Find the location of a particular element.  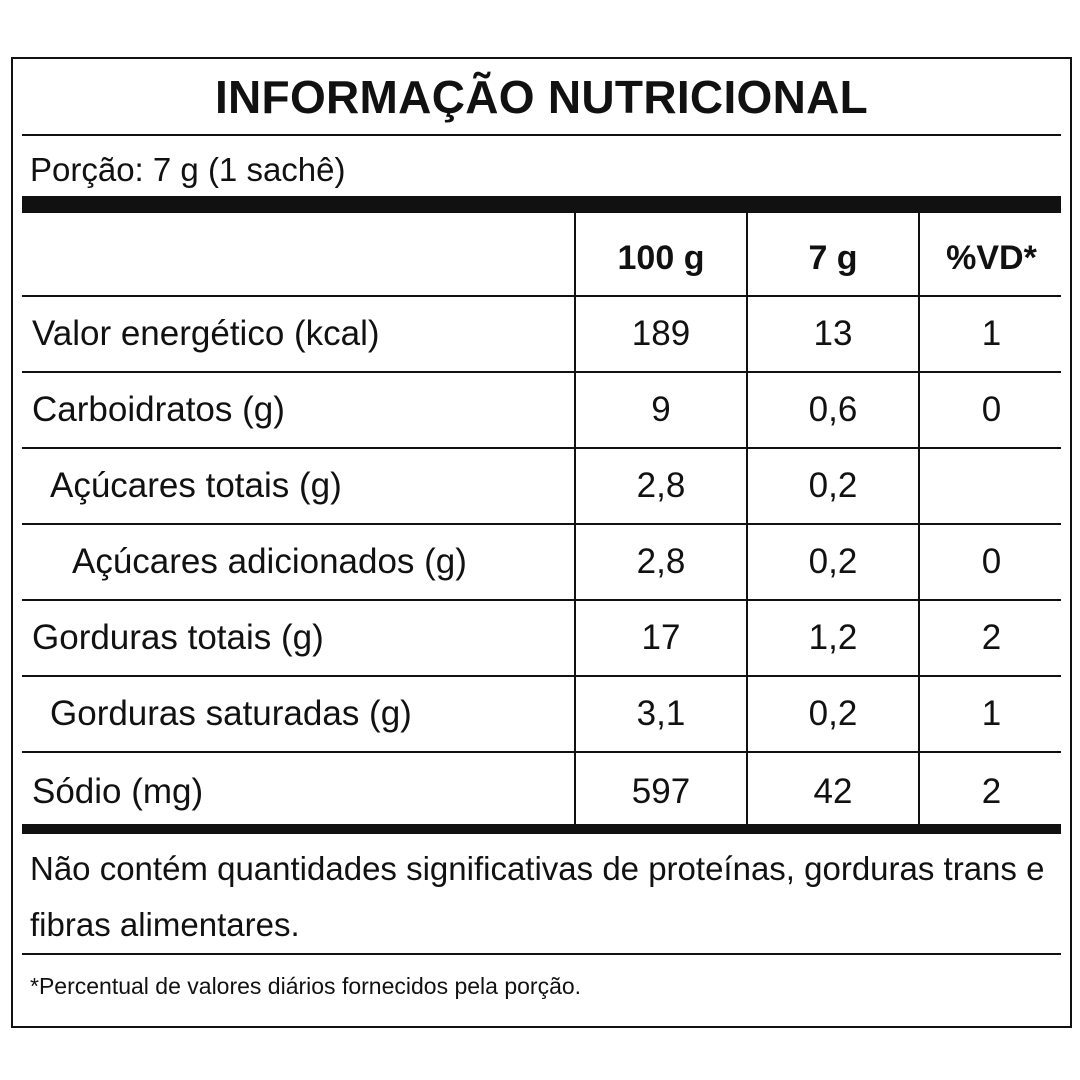

value-per-100g: 189 is located at coordinates (660, 334).